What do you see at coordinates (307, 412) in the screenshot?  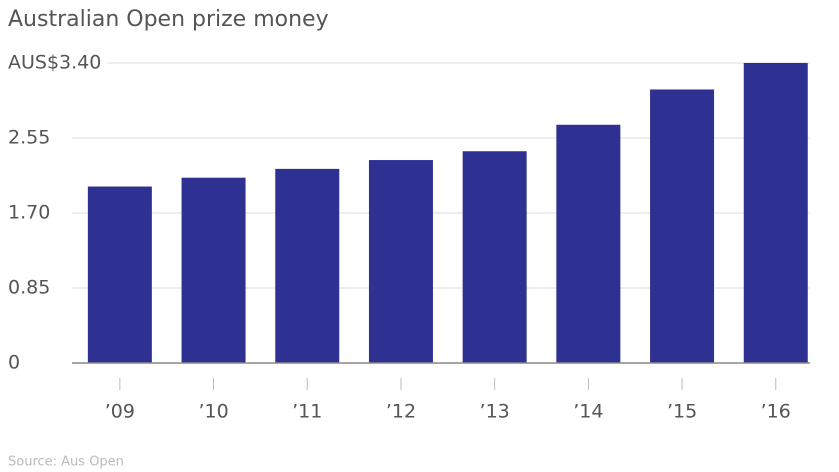 I see `x-tick-label: ’11` at bounding box center [307, 412].